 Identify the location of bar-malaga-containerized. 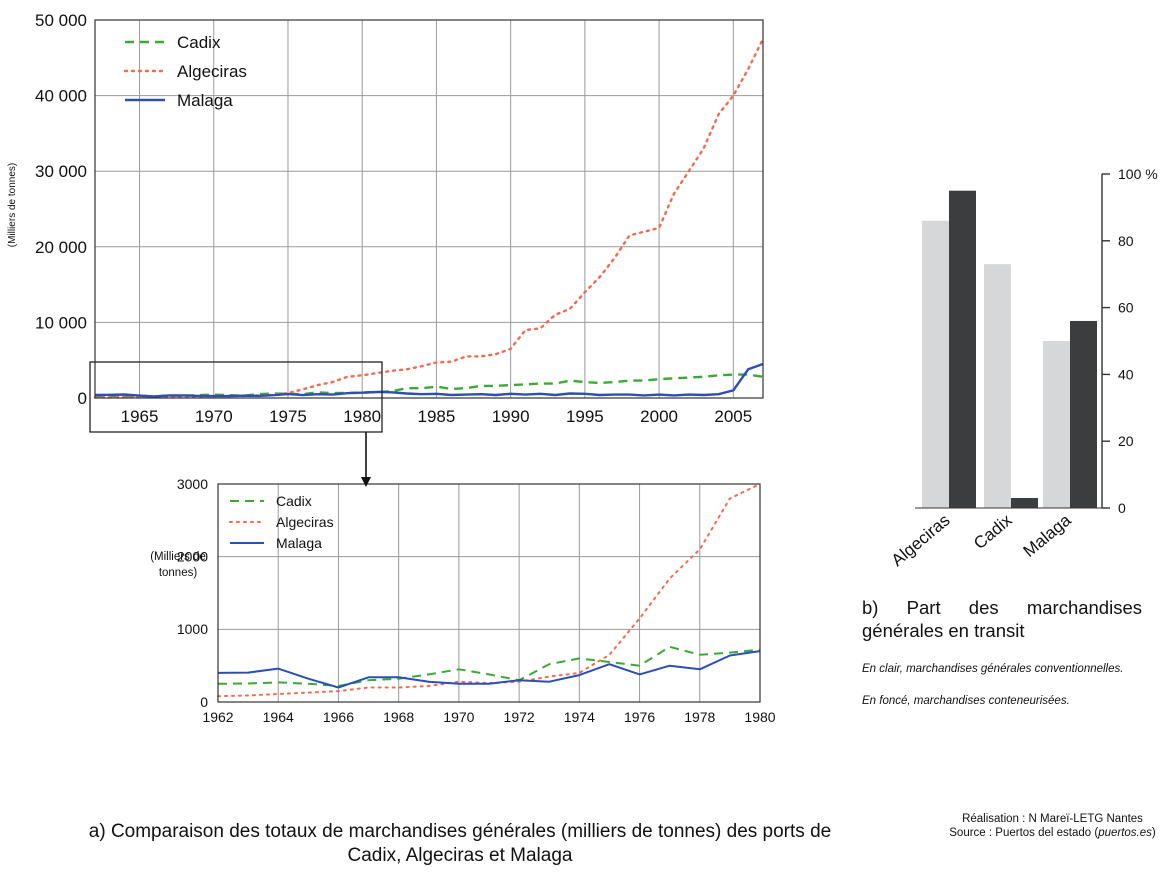
(1083, 414).